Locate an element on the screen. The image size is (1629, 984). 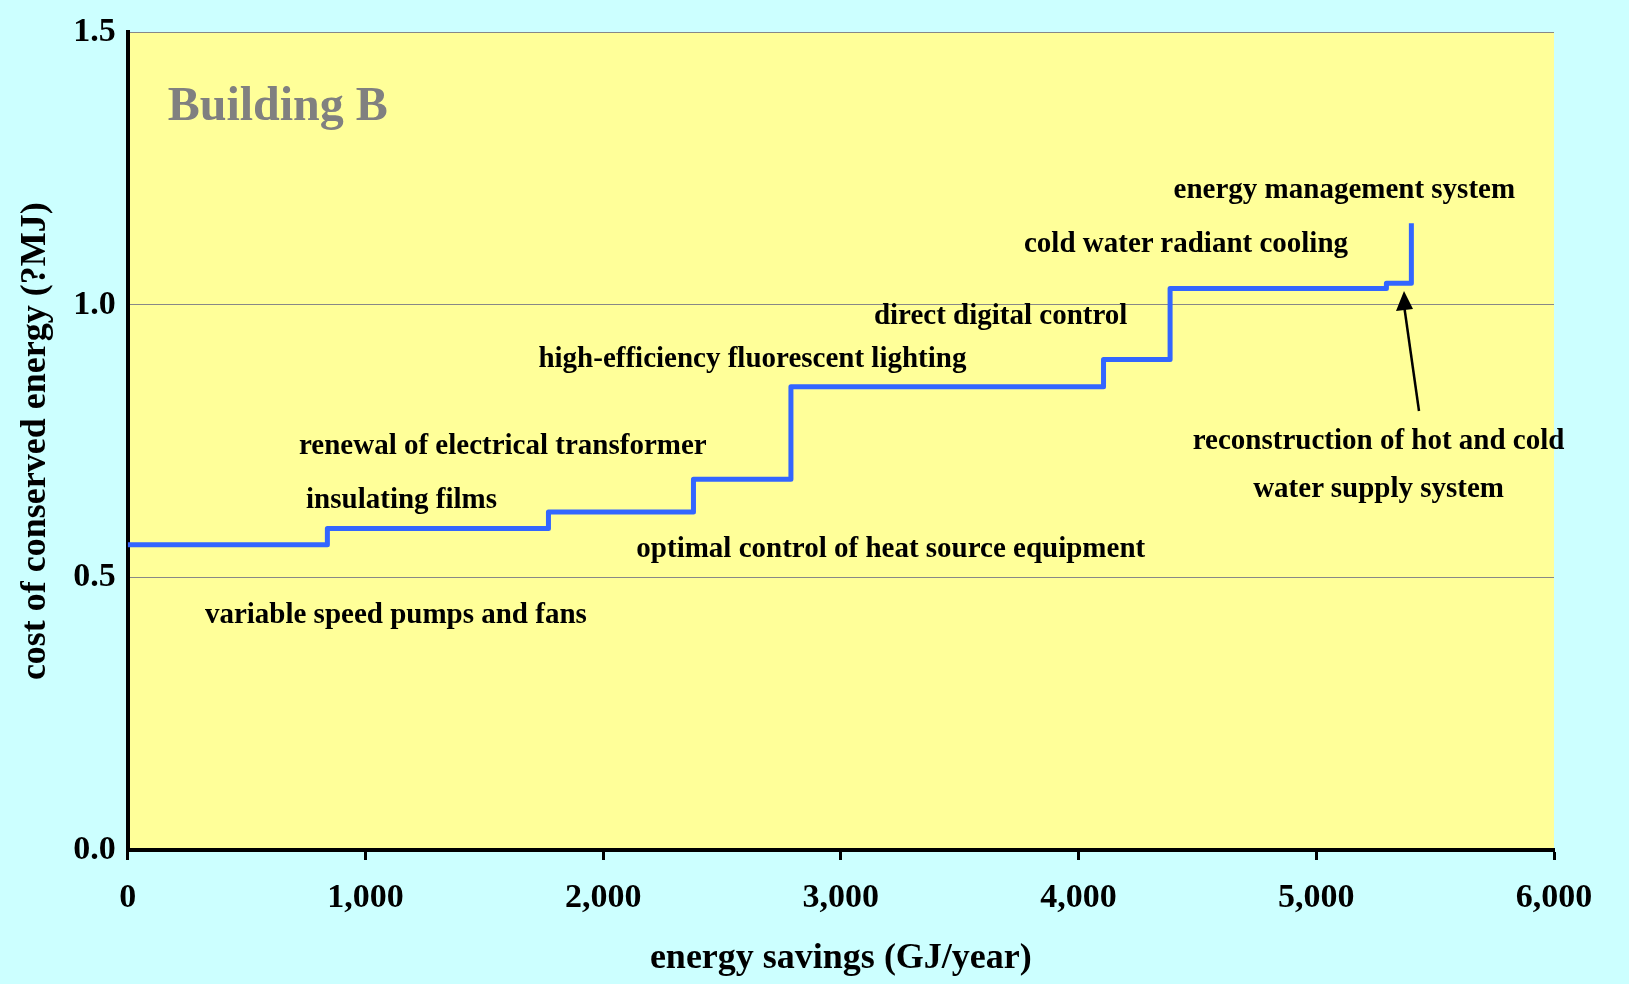
y-tick-label: 1.5 is located at coordinates (94, 30).